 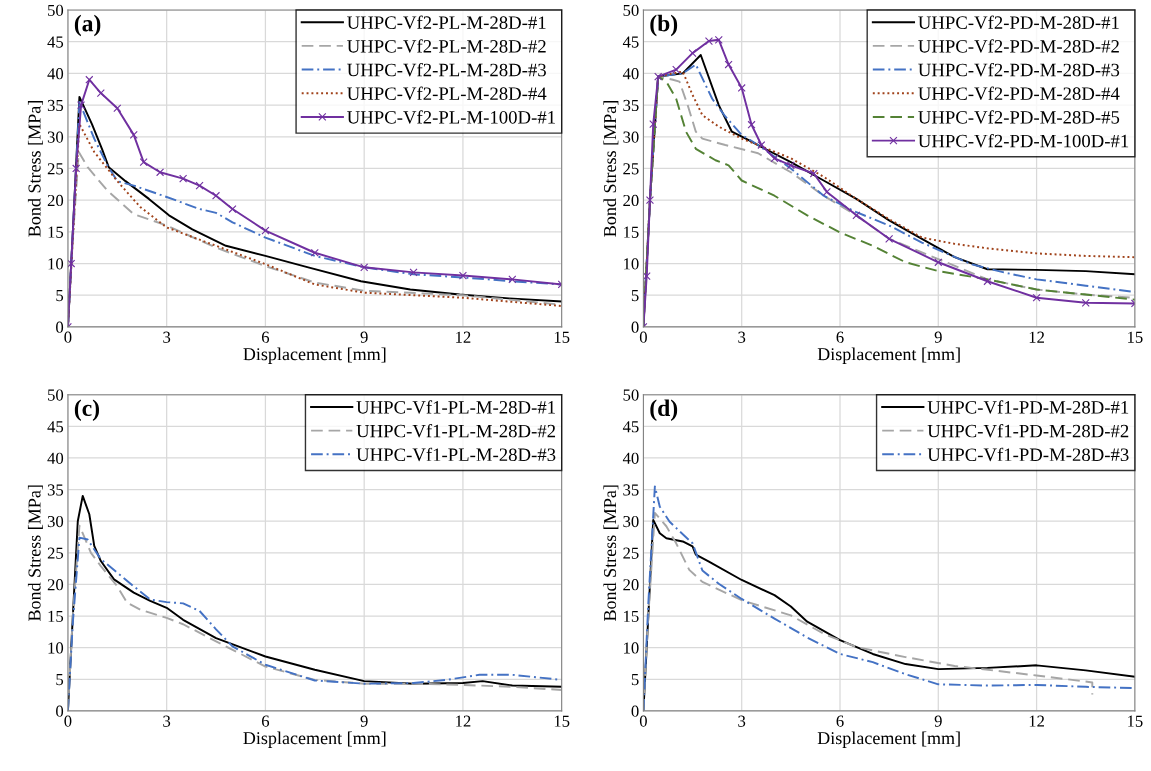 I want to click on legend-label: UHPC-Vf2-PD-M-100D-#1, so click(x=1023, y=140).